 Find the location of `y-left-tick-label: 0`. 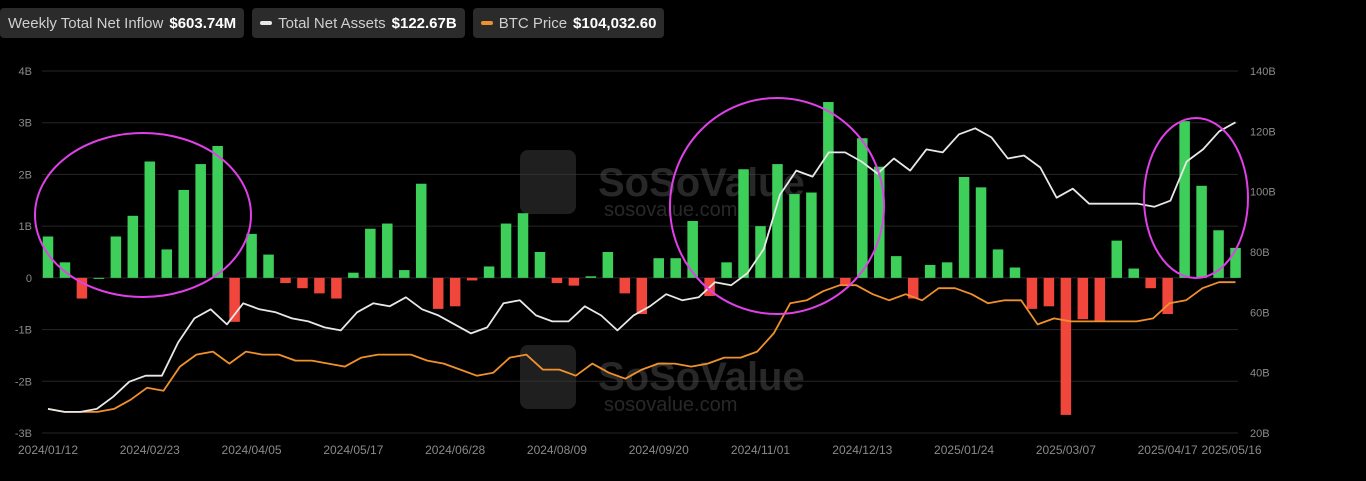

y-left-tick-label: 0 is located at coordinates (29, 279).